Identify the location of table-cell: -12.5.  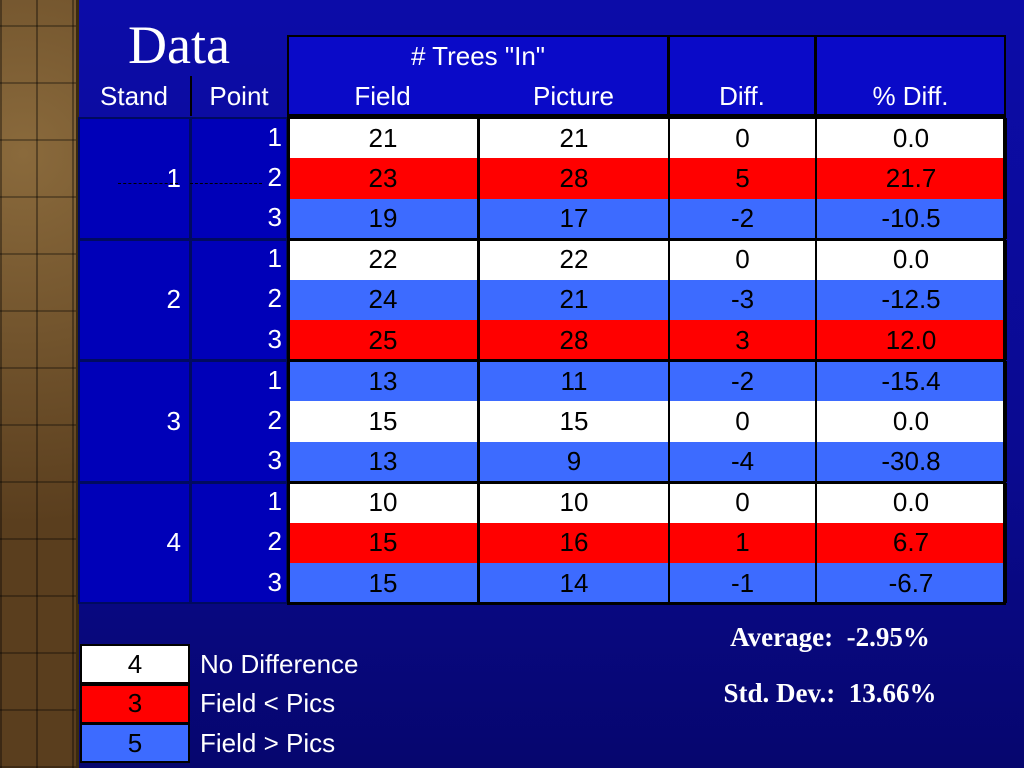
(911, 300).